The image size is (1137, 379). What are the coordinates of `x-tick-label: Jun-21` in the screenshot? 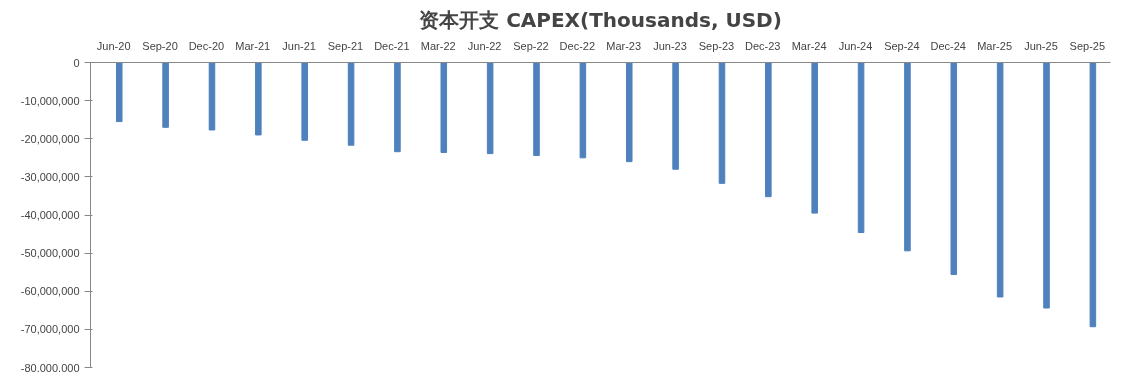 It's located at (299, 45).